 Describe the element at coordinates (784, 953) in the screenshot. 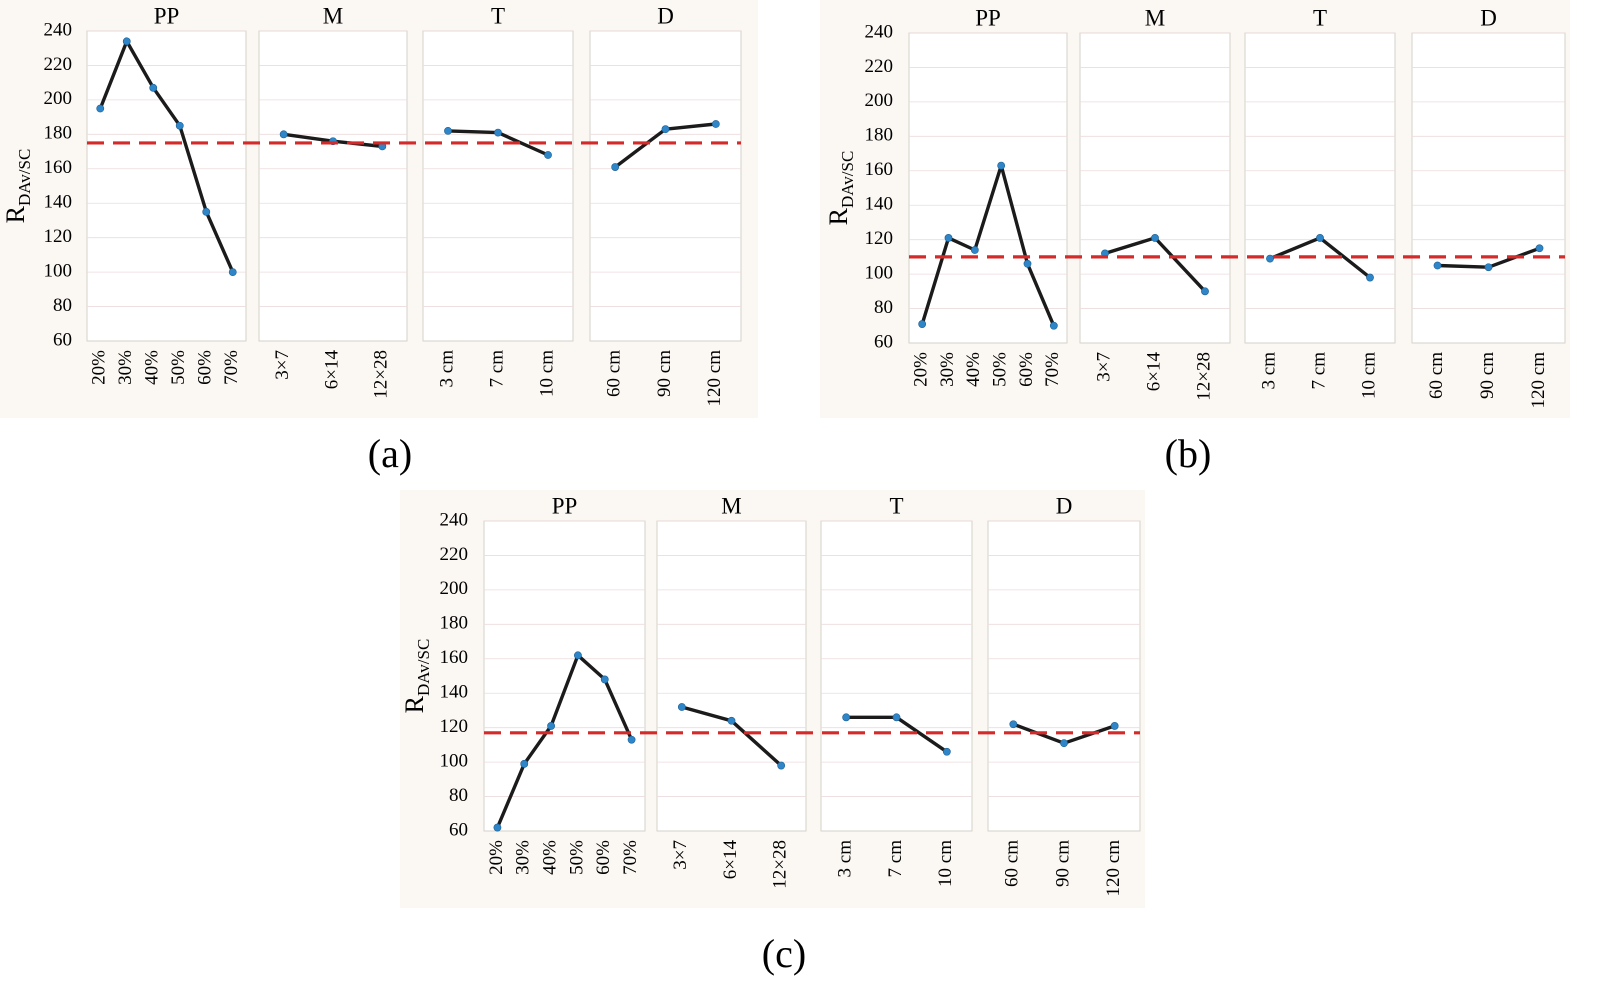

I see `chart-caption: (c)` at that location.